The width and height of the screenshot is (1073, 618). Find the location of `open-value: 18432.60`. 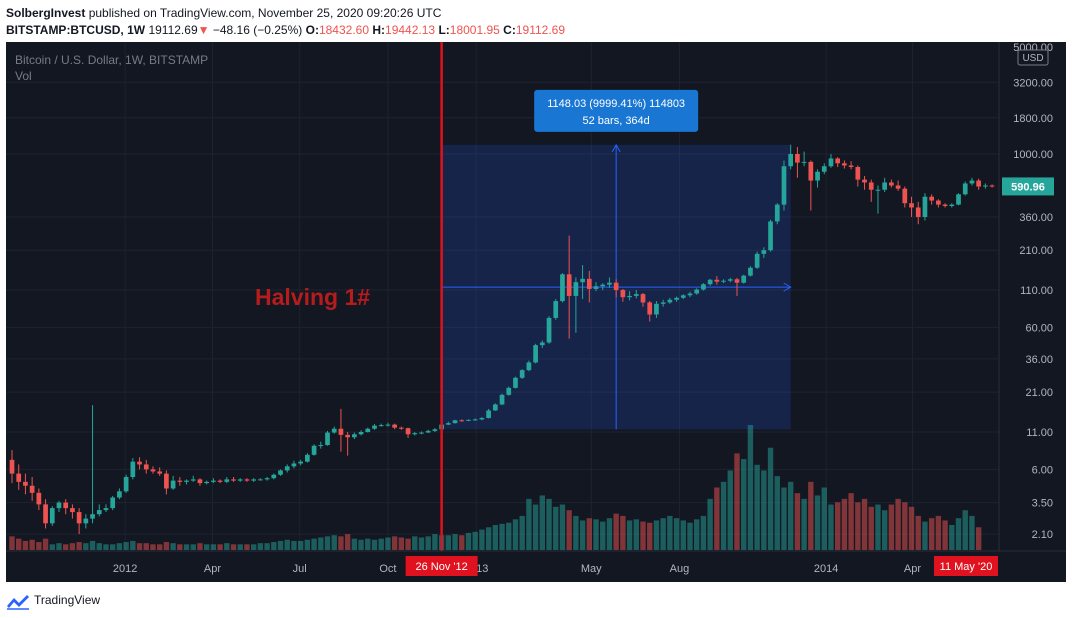

open-value: 18432.60 is located at coordinates (344, 30).